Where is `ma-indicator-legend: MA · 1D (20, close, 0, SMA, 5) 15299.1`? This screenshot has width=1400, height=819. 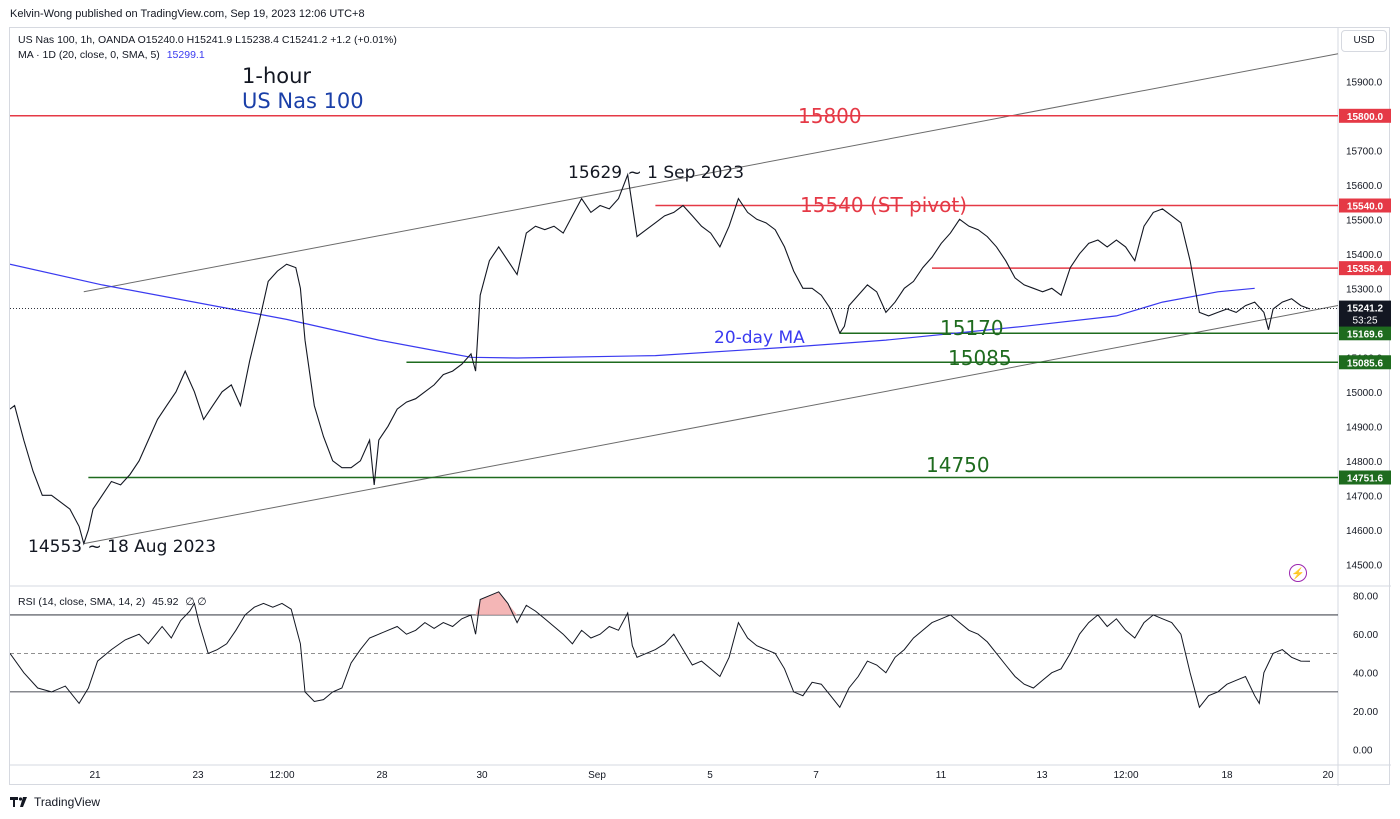 ma-indicator-legend: MA · 1D (20, close, 0, SMA, 5) 15299.1 is located at coordinates (111, 55).